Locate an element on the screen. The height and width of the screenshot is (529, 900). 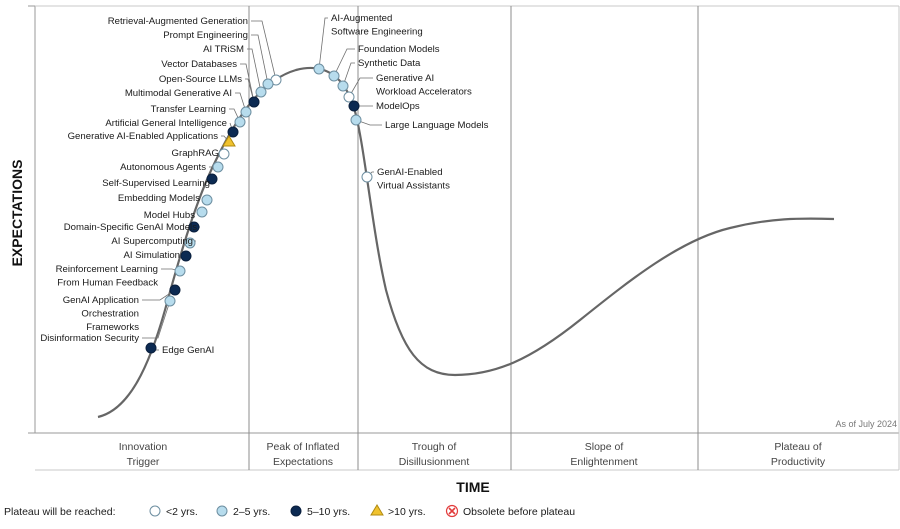
marker-genai-enabled-virtual-assistants is located at coordinates (367, 177).